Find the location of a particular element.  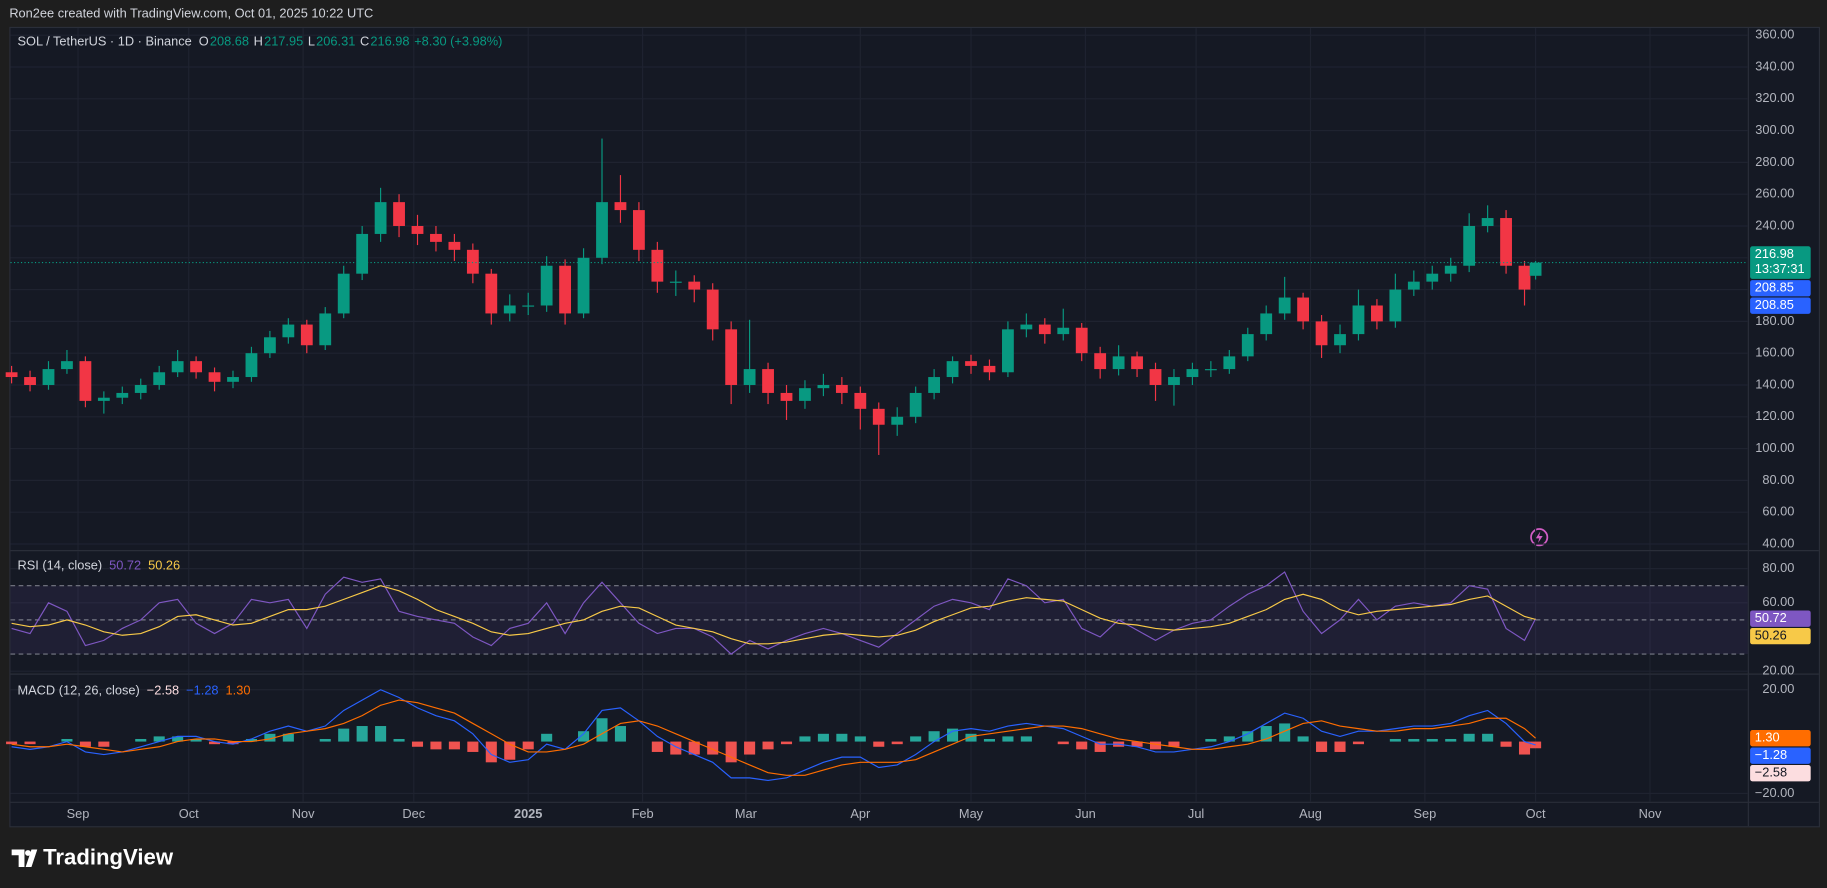

y-tick-label: 120.00 is located at coordinates (1774, 415).